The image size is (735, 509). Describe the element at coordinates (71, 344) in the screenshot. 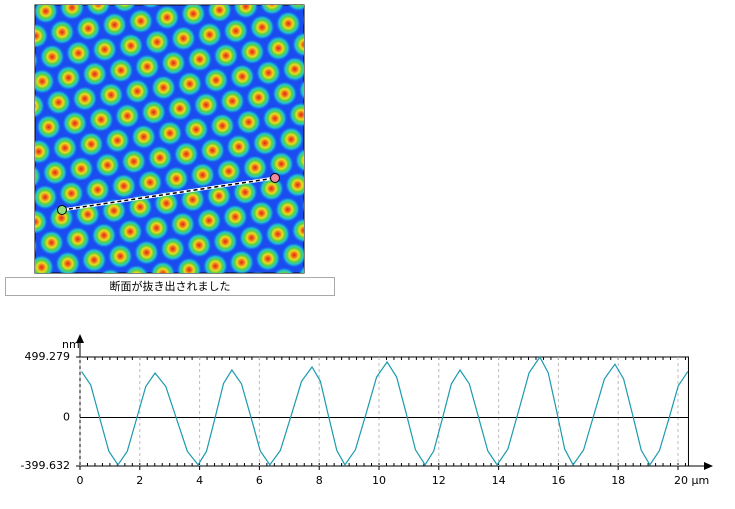

I see `y-axis-label: nm` at that location.